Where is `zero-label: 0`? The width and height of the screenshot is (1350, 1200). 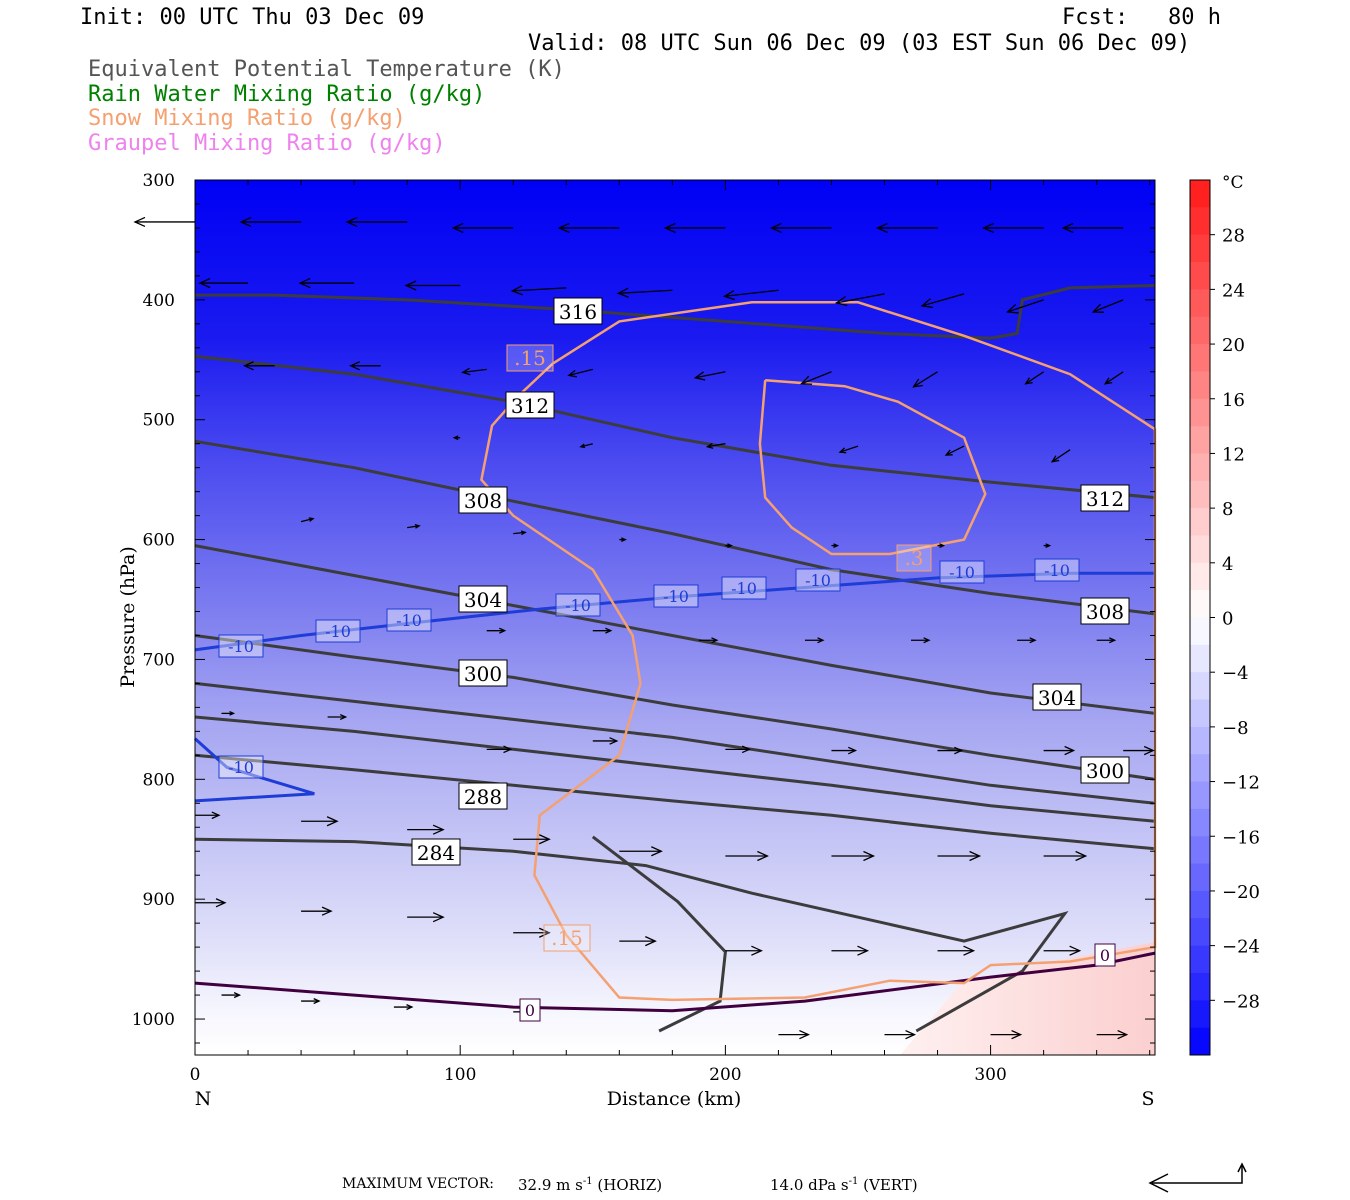
zero-label: 0 is located at coordinates (1105, 955).